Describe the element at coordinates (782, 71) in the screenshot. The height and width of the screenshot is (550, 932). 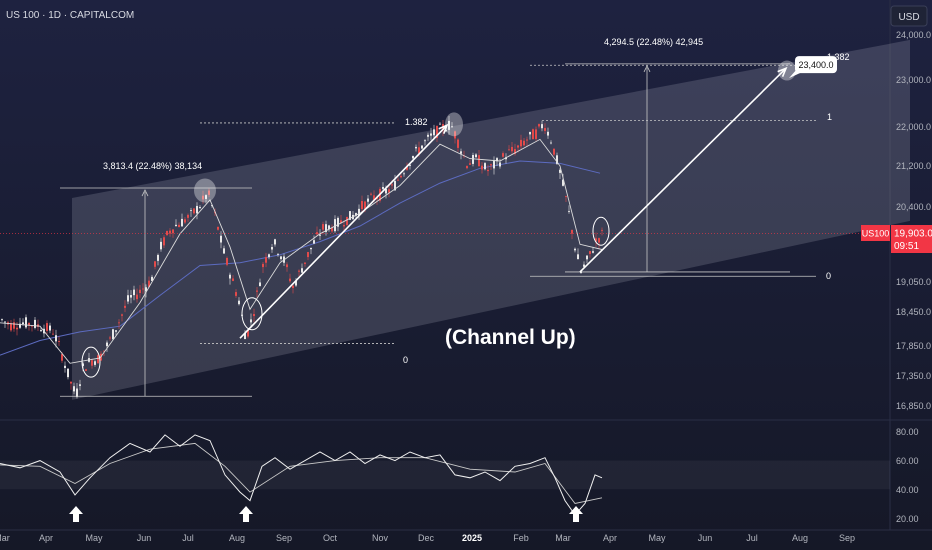
I see `trend-arrow-2-head` at that location.